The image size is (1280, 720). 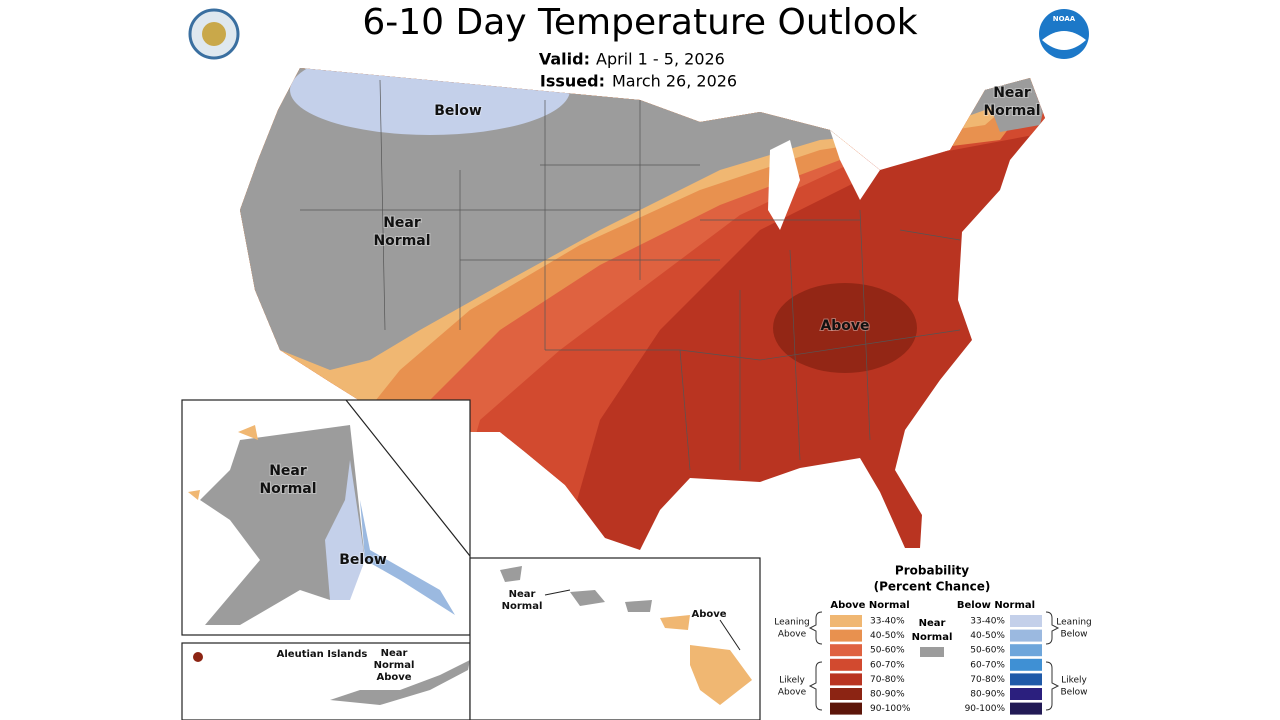 I want to click on pointer, so click(x=642, y=620).